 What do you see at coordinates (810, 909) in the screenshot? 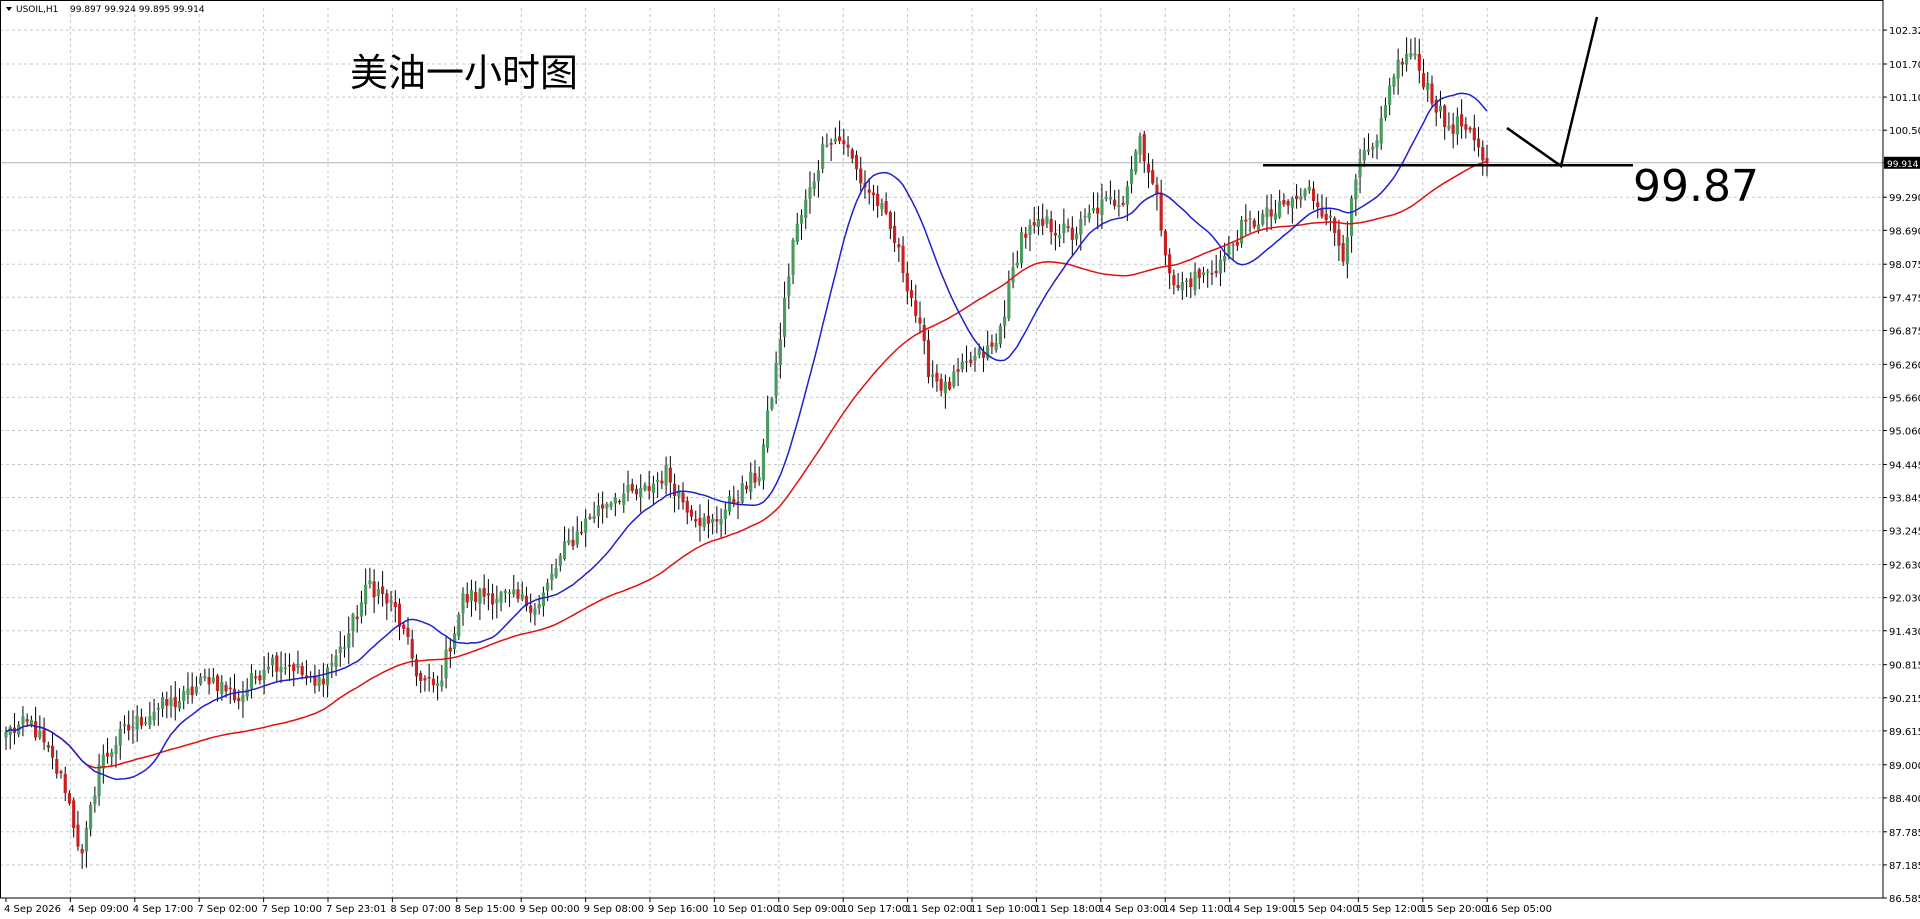
I see `time-tick-label: 10 Sep 09:00` at bounding box center [810, 909].